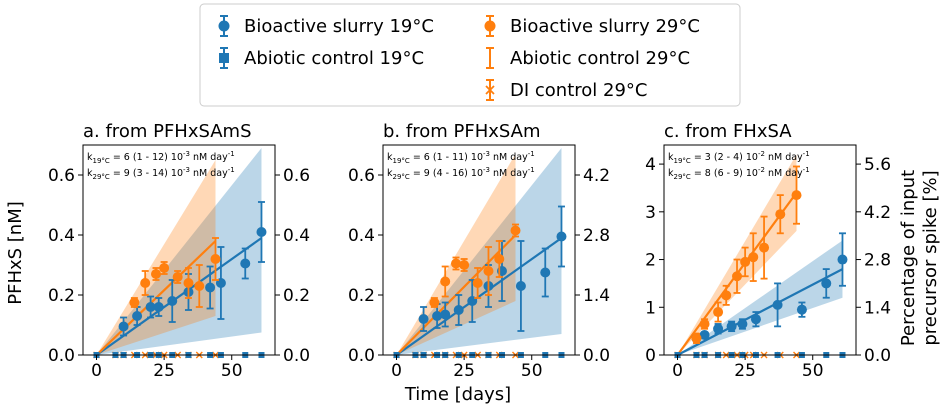 Image resolution: width=944 pixels, height=407 pixels. What do you see at coordinates (877, 165) in the screenshot?
I see `y-tick-label-right: 5.6` at bounding box center [877, 165].